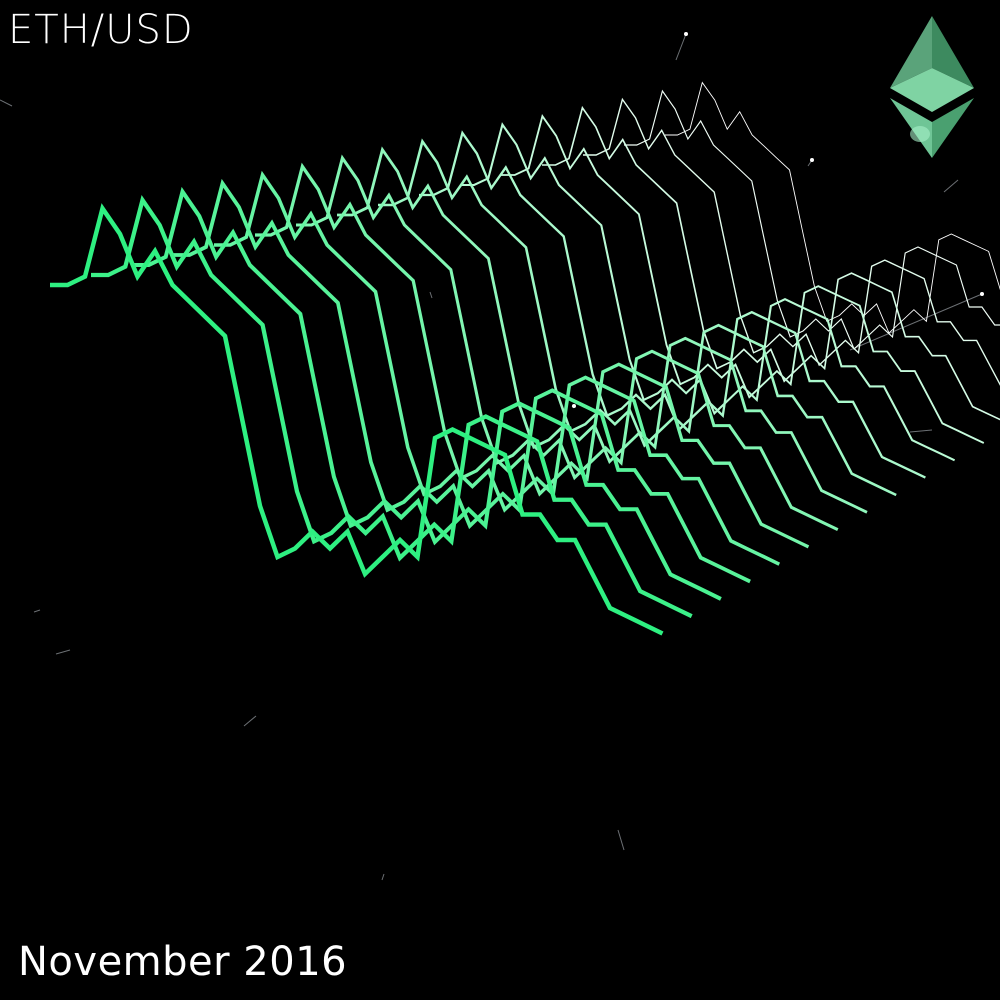 The image size is (1000, 1000). I want to click on logo-glow, so click(920, 134).